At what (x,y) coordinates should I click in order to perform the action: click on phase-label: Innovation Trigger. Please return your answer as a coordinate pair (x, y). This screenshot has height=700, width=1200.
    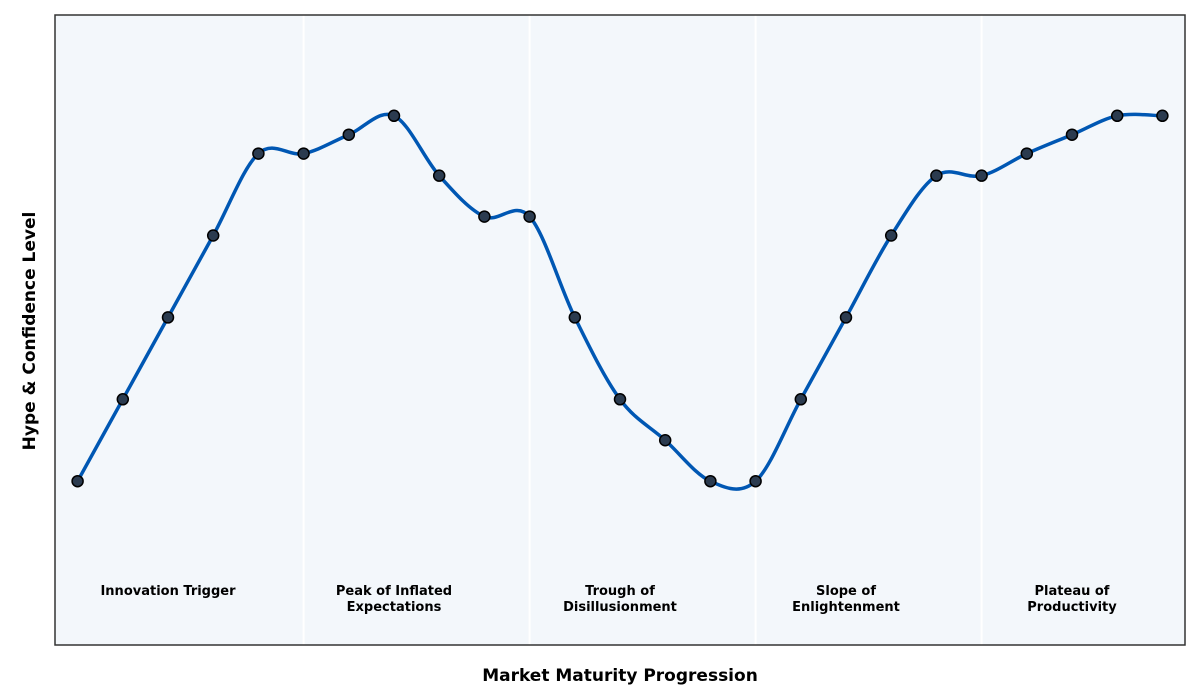
    Looking at the image, I should click on (168, 591).